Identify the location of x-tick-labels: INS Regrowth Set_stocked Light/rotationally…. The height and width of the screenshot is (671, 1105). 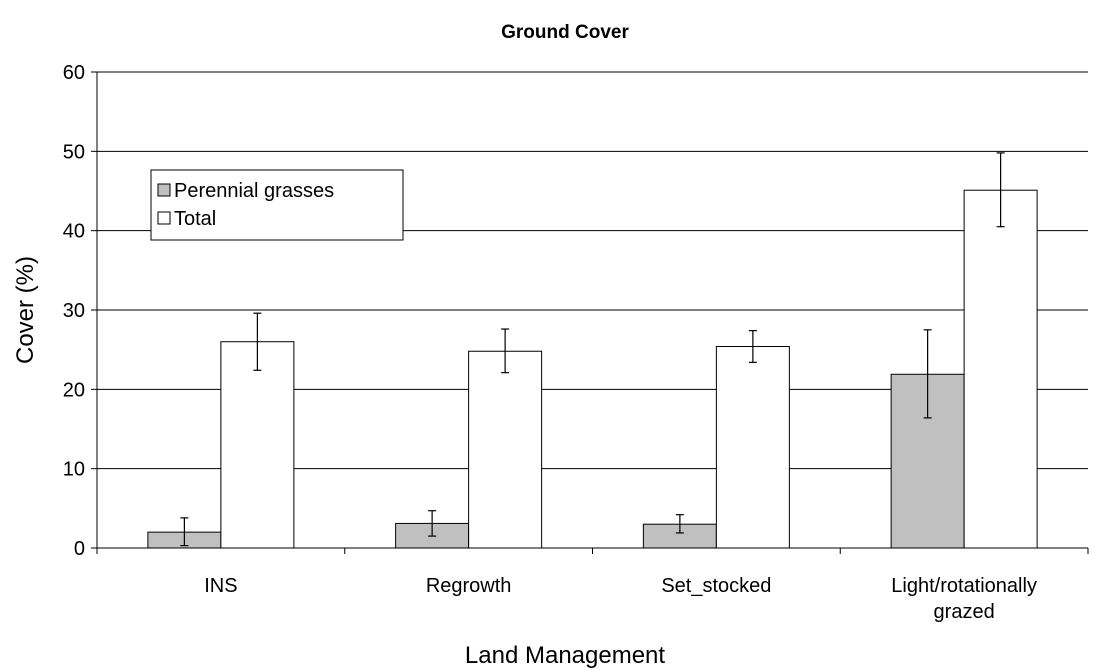
(620, 599).